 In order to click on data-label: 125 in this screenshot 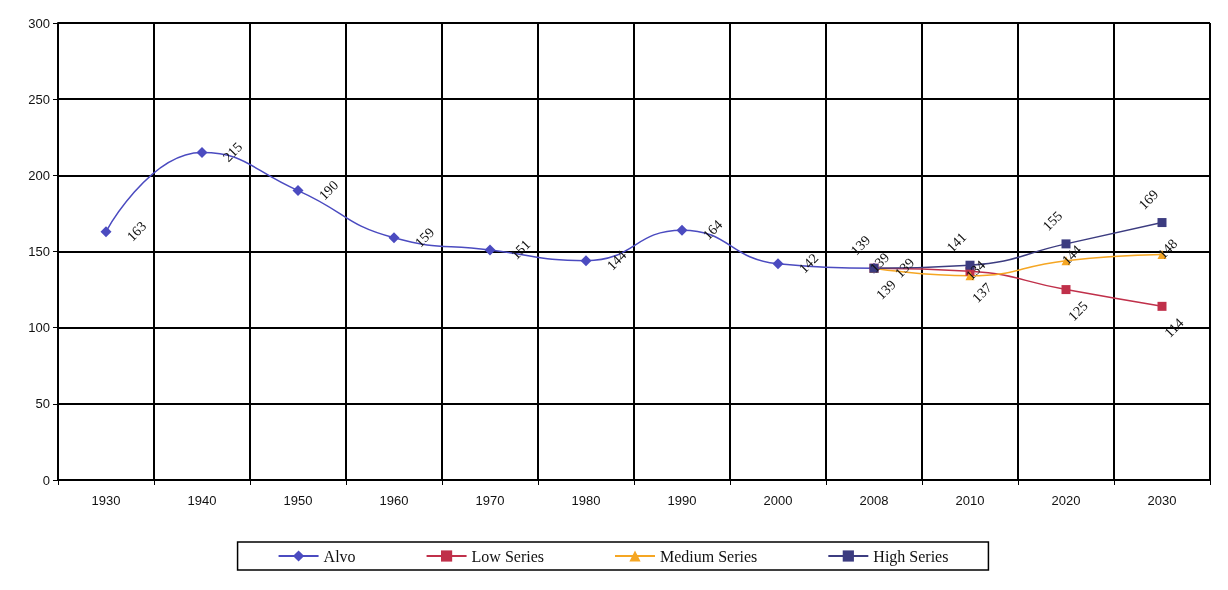, I will do `click(1078, 311)`.